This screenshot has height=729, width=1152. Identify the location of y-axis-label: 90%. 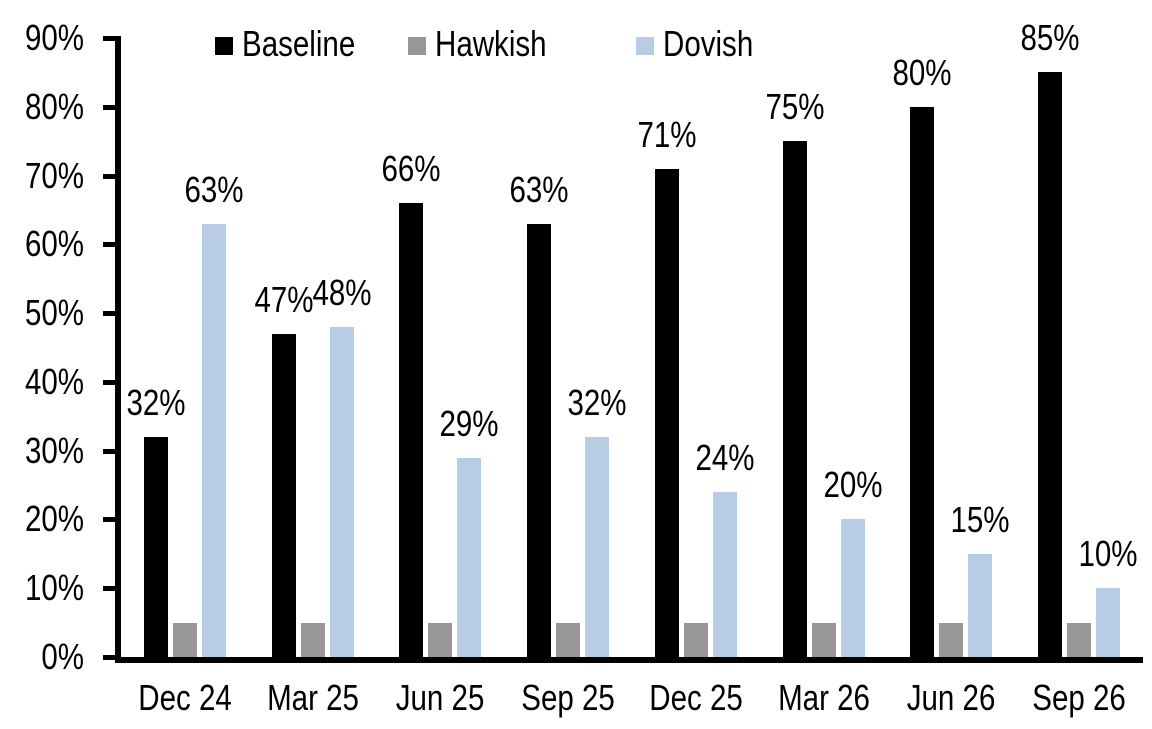
(42, 38).